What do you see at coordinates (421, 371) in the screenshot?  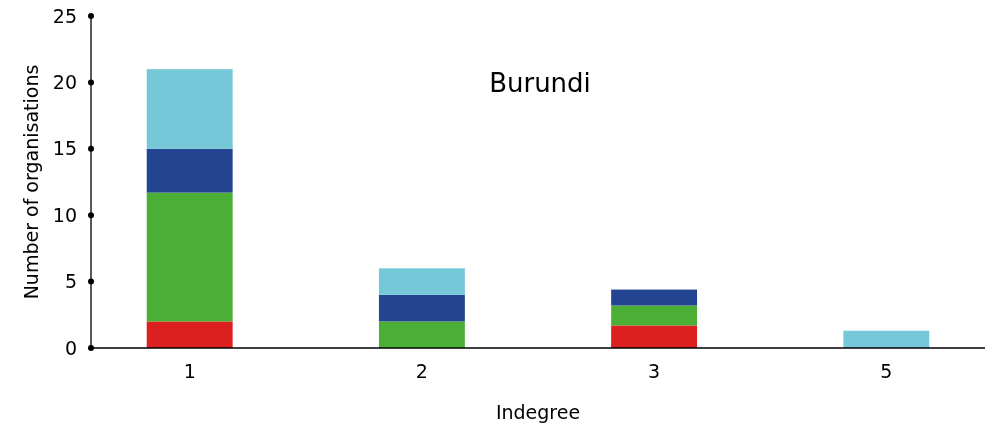 I see `x-tick-label: 2` at bounding box center [421, 371].